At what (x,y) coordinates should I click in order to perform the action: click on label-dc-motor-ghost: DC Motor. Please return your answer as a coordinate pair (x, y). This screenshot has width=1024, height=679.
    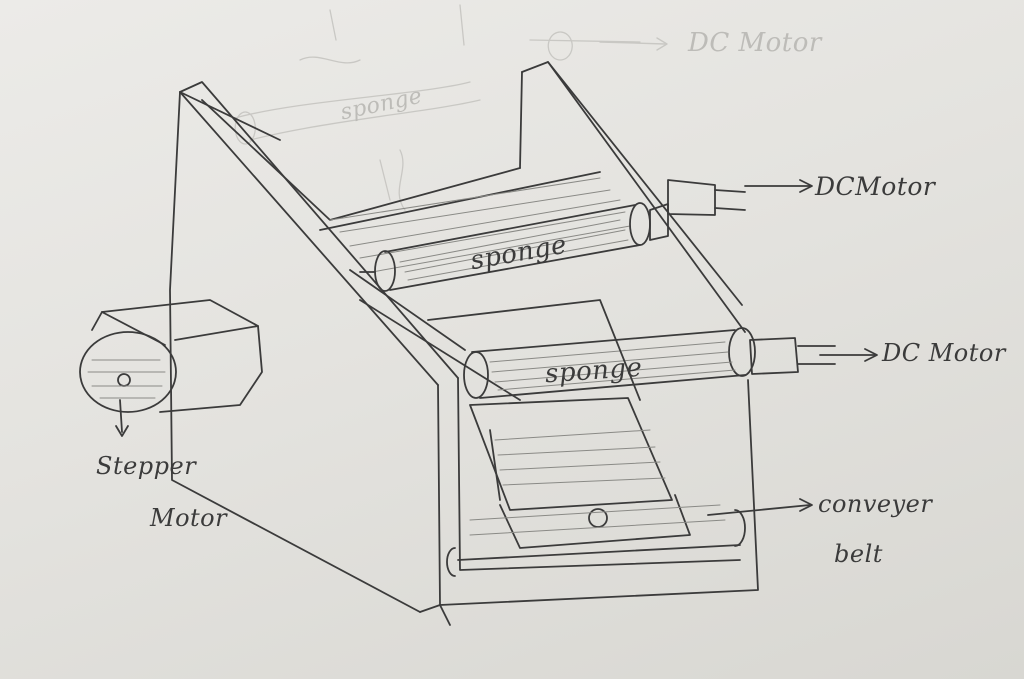
    Looking at the image, I should click on (755, 43).